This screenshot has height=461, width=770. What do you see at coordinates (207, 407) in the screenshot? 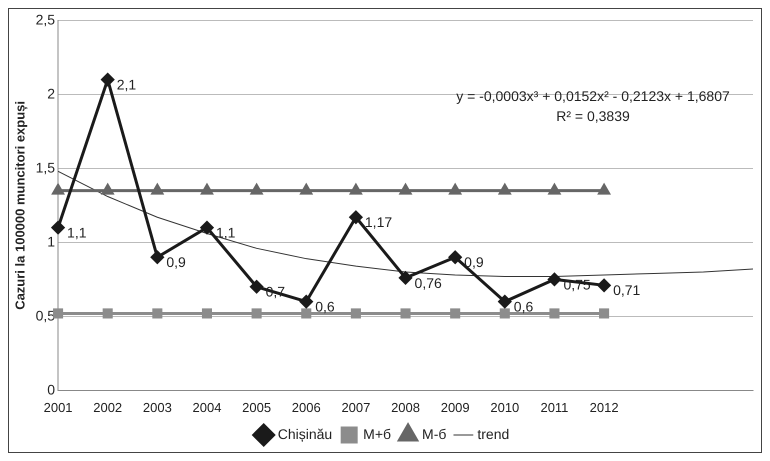
I see `x-tick-label: 2004` at bounding box center [207, 407].